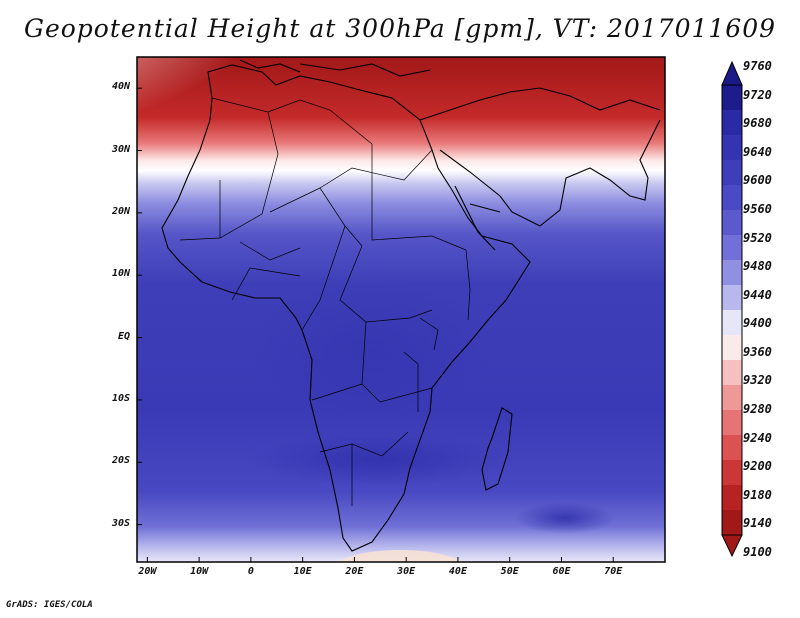  What do you see at coordinates (199, 571) in the screenshot?
I see `x-tick-label: 10W` at bounding box center [199, 571].